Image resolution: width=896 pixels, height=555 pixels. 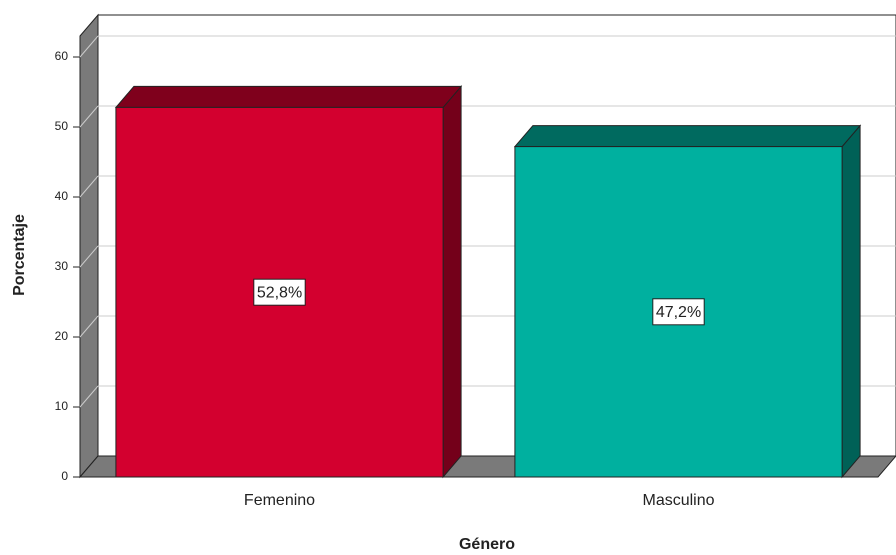 I want to click on y-tick-label: 0, so click(x=64, y=476).